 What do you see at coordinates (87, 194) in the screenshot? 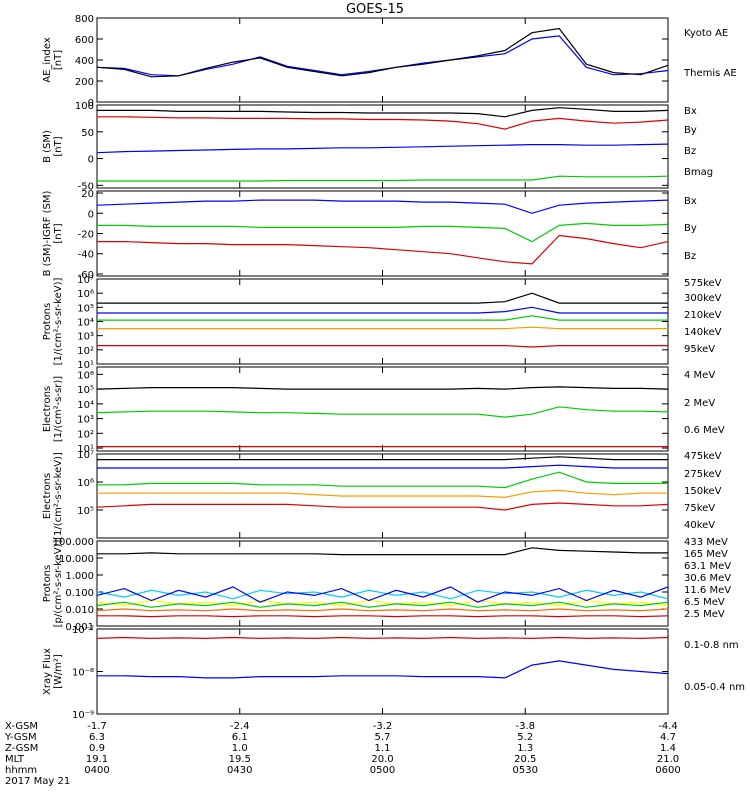
I see `y-tick-label: 20` at bounding box center [87, 194].